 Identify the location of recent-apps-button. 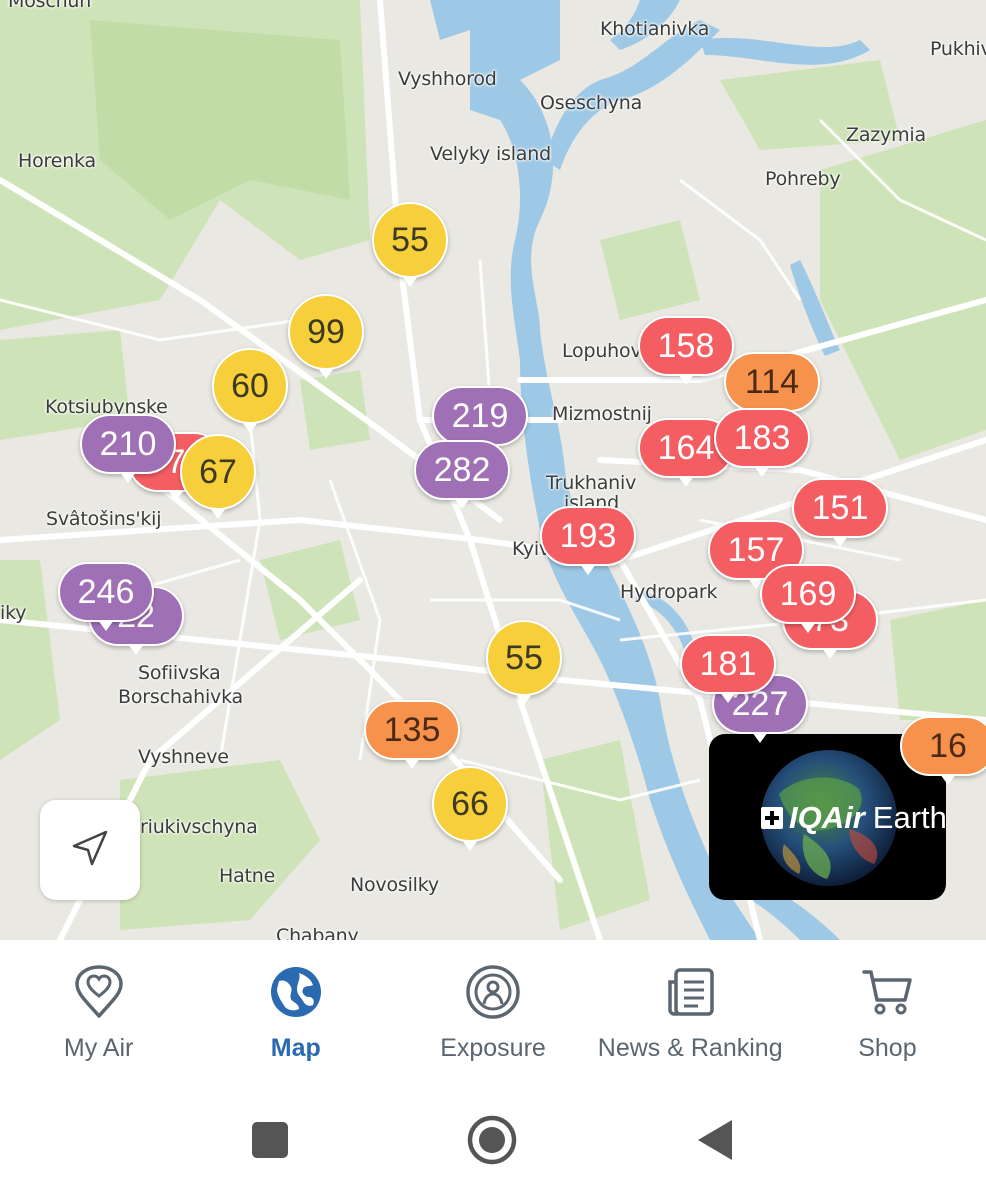
(270, 1142).